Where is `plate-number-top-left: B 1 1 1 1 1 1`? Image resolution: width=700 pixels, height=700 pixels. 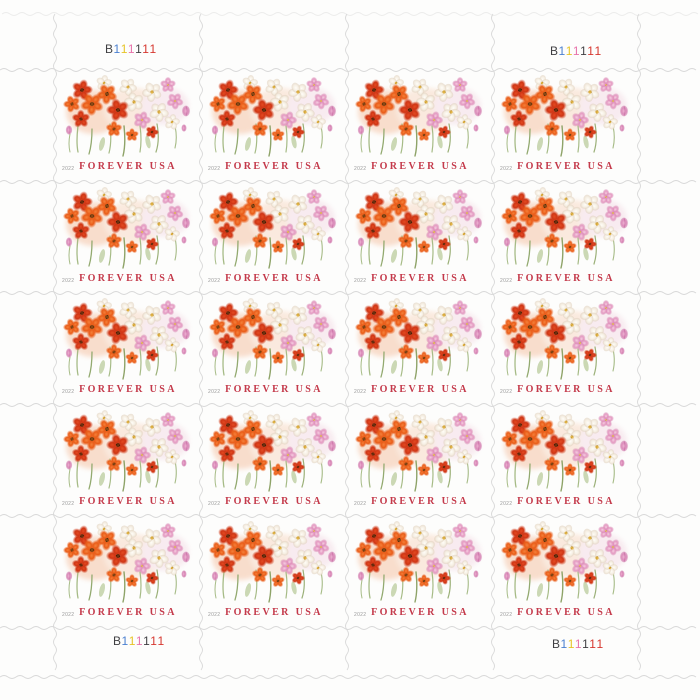
plate-number-top-left: B 1 1 1 1 1 1 is located at coordinates (131, 49).